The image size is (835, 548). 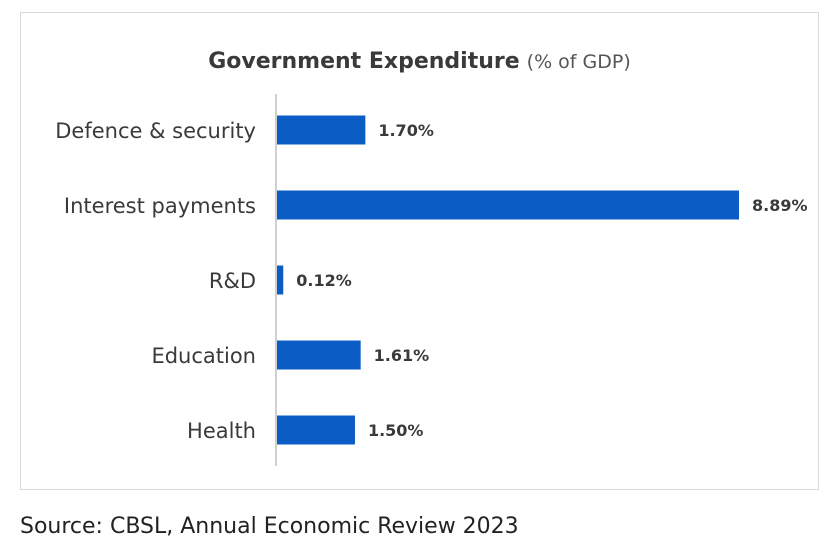 I want to click on value-label: 1.61%, so click(x=402, y=355).